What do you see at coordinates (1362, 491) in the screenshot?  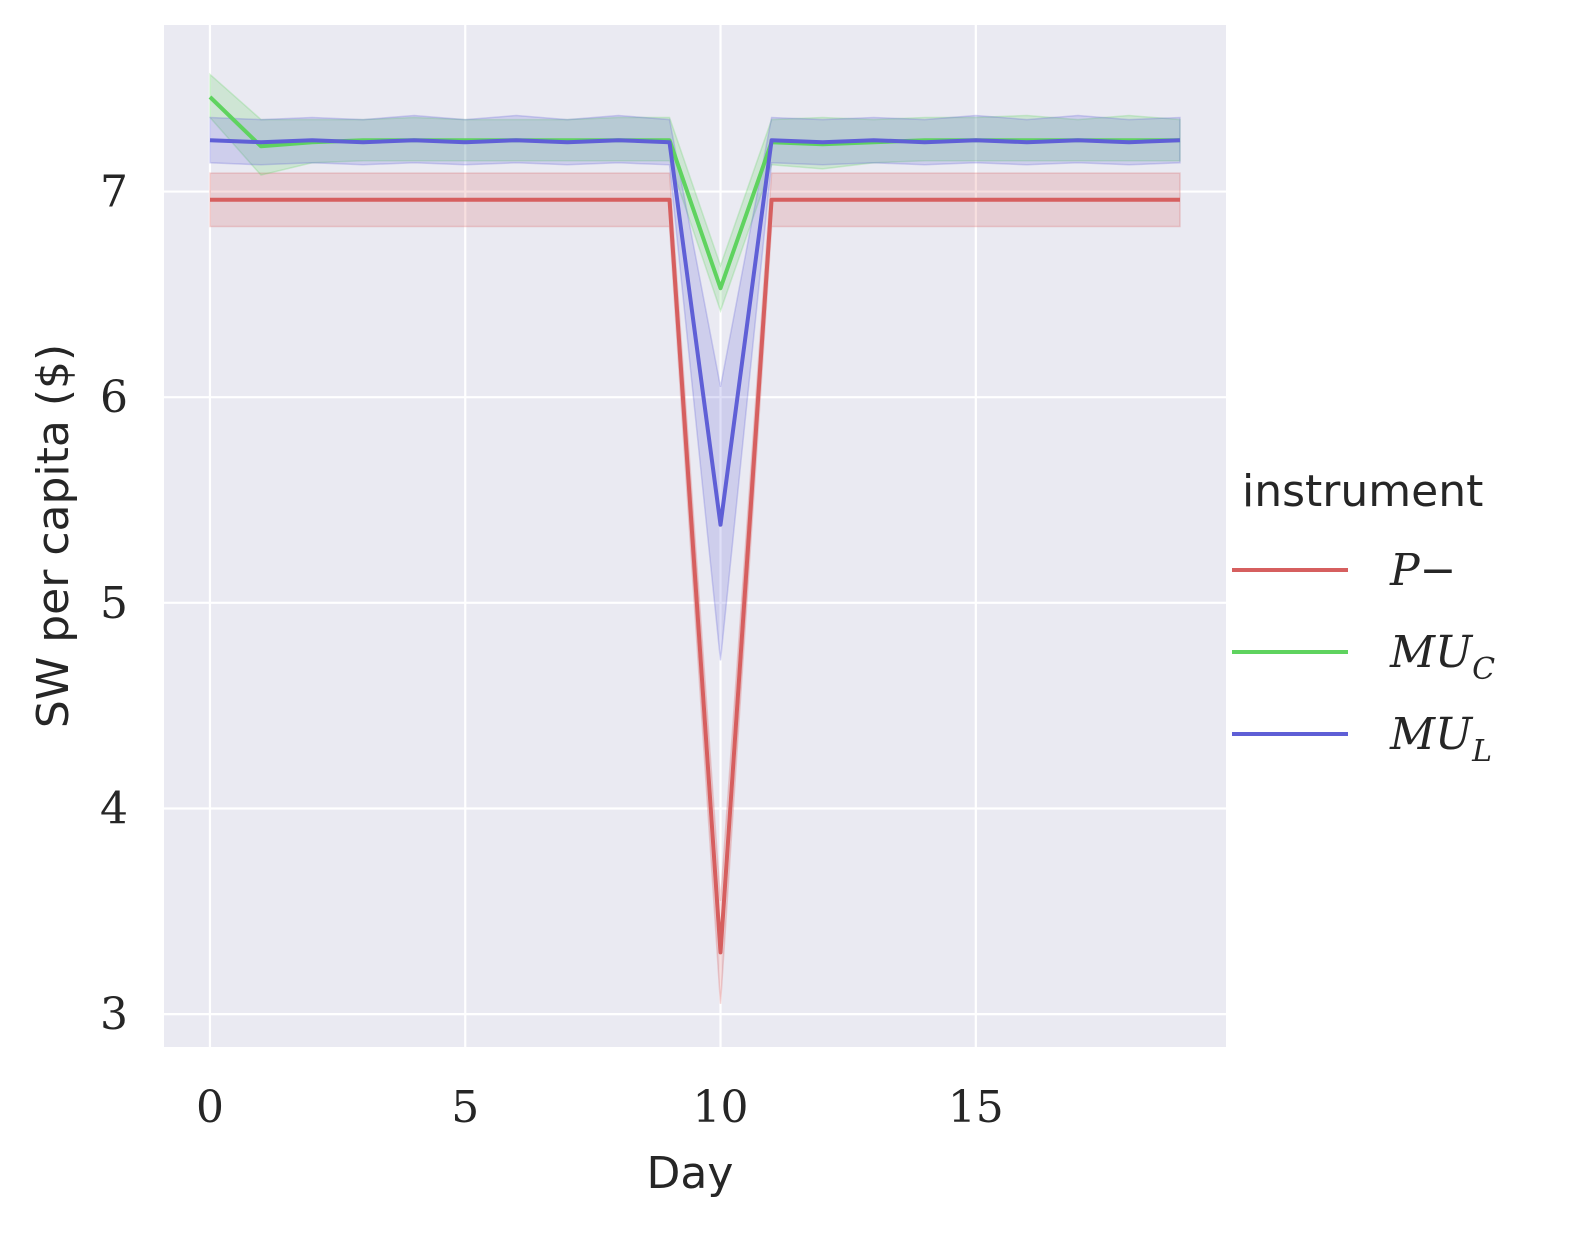 I see `legend-title: instrument` at bounding box center [1362, 491].